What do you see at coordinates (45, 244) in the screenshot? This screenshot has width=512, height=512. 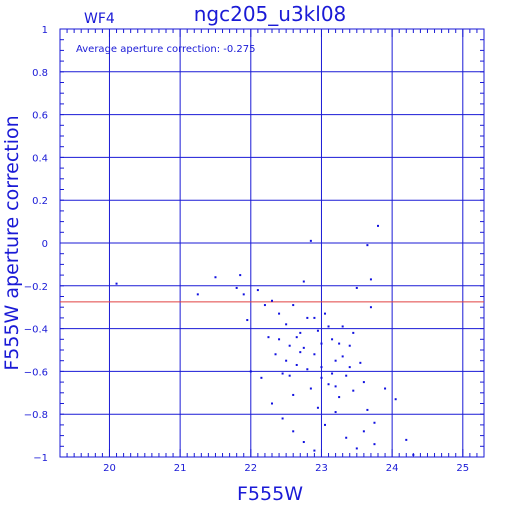 I see `y-tick-label: 0` at bounding box center [45, 244].